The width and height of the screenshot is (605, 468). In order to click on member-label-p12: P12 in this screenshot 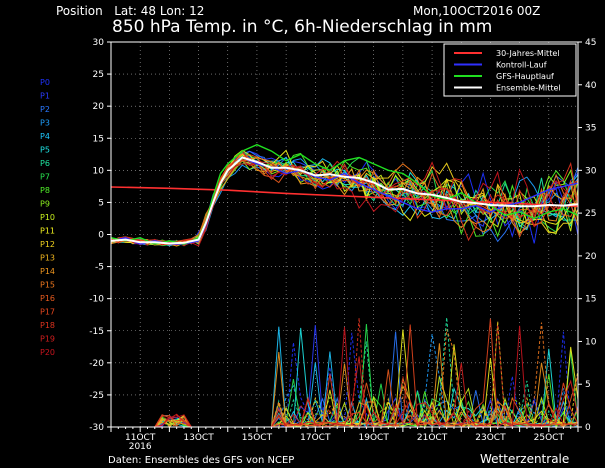, I will do `click(47, 244)`.